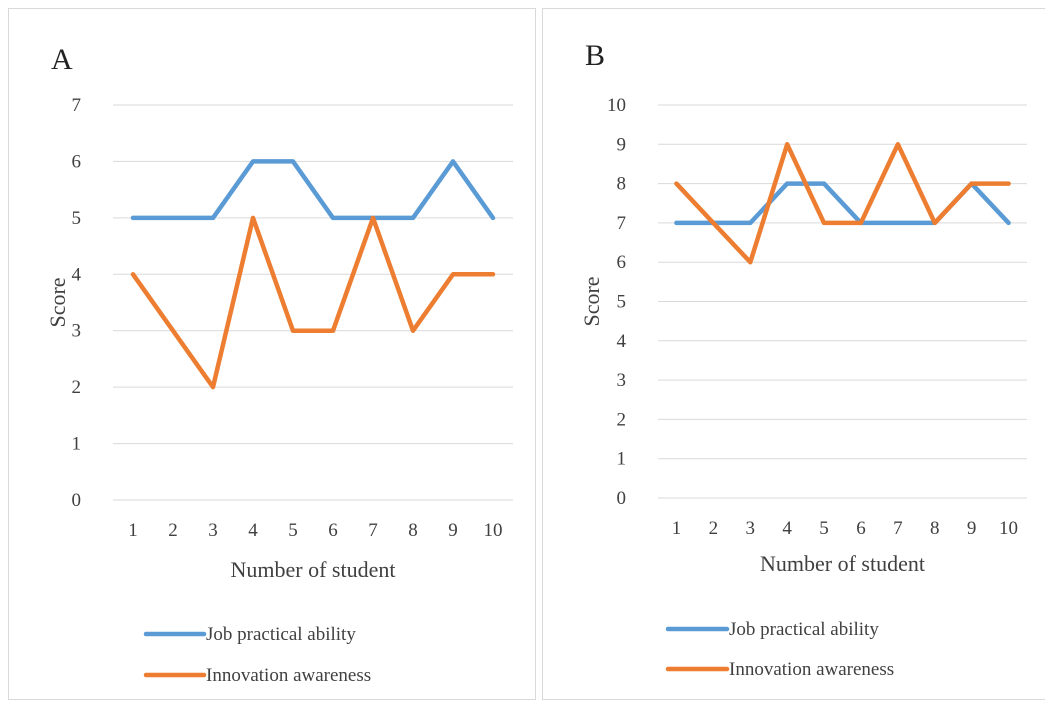 The image size is (1045, 701). I want to click on series-line-innovation-awareness, so click(313, 302).